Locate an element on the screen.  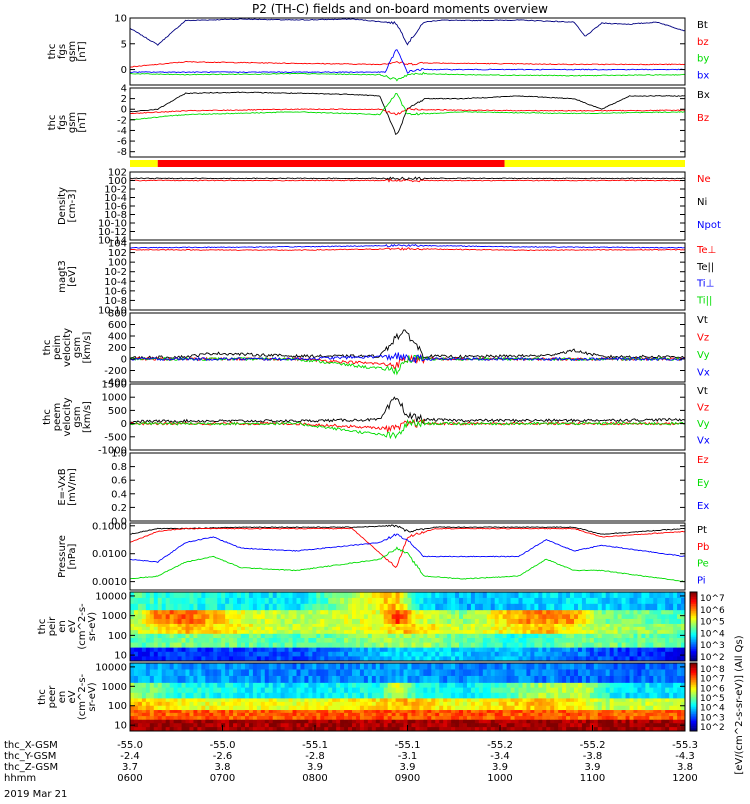
colorbar-frame is located at coordinates (693, 626).